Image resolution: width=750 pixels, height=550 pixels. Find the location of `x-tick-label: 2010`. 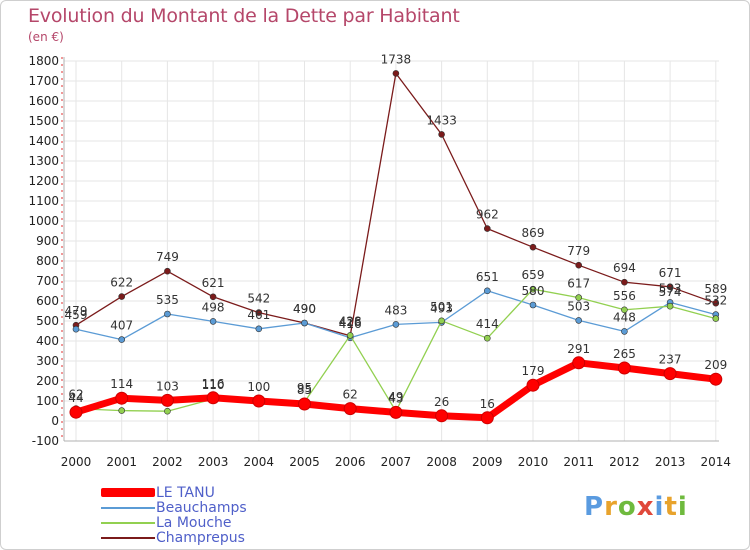

x-tick-label: 2010 is located at coordinates (533, 462).